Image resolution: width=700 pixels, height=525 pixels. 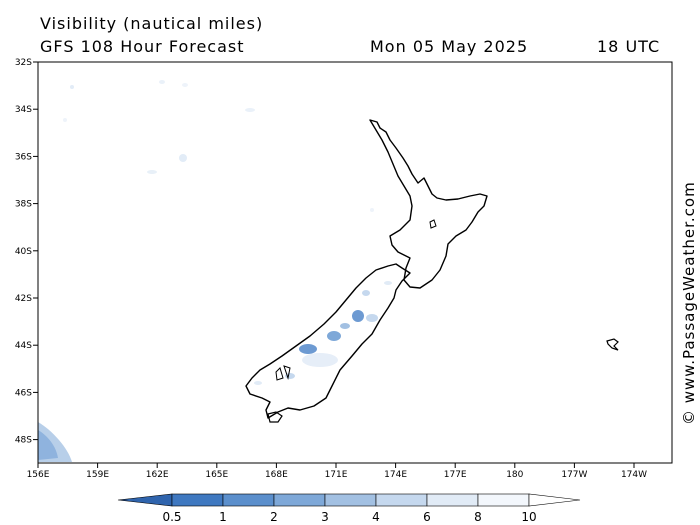 I want to click on south-island-outline, so click(x=328, y=341).